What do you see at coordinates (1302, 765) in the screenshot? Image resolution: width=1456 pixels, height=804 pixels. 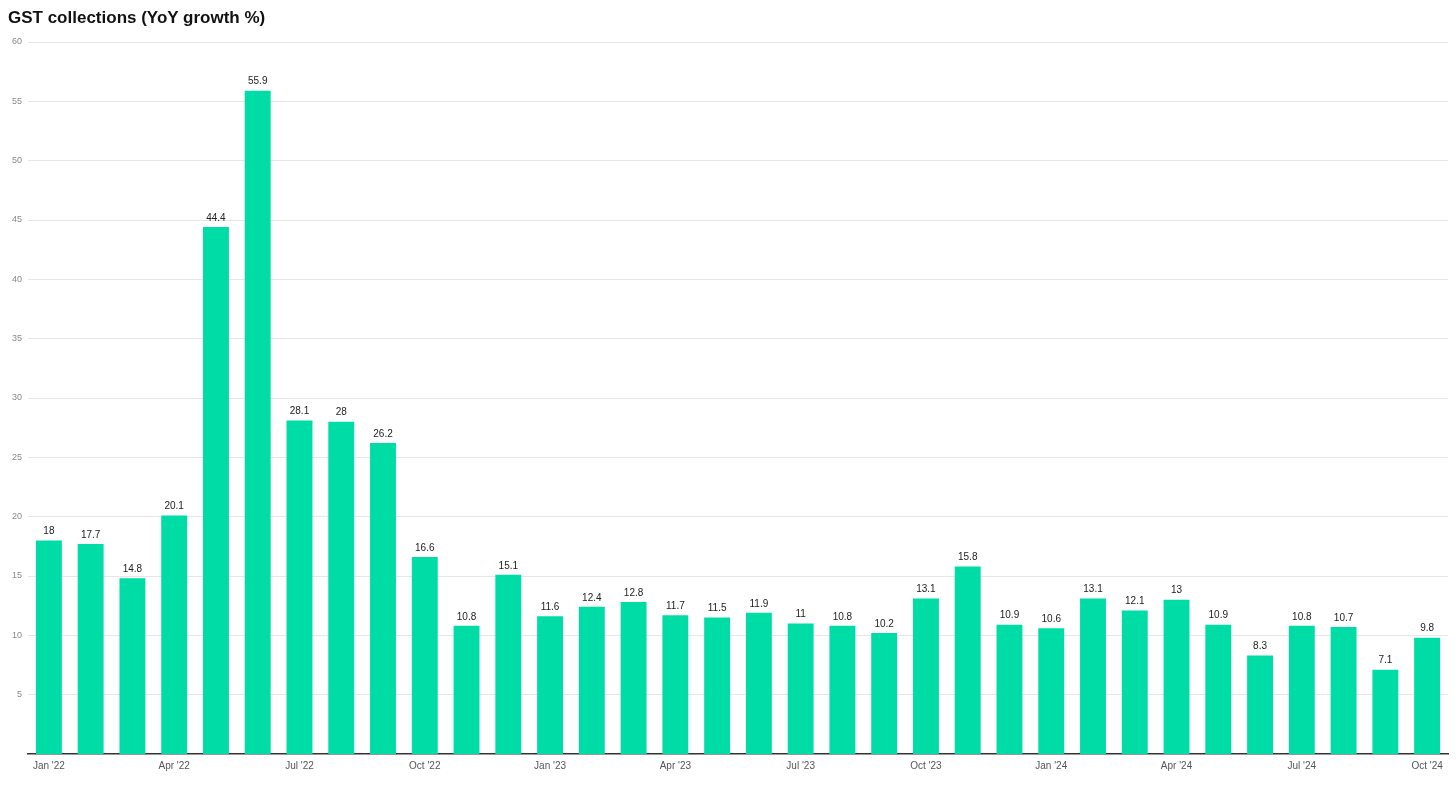 I see `x-tick-label: Jul '24` at bounding box center [1302, 765].